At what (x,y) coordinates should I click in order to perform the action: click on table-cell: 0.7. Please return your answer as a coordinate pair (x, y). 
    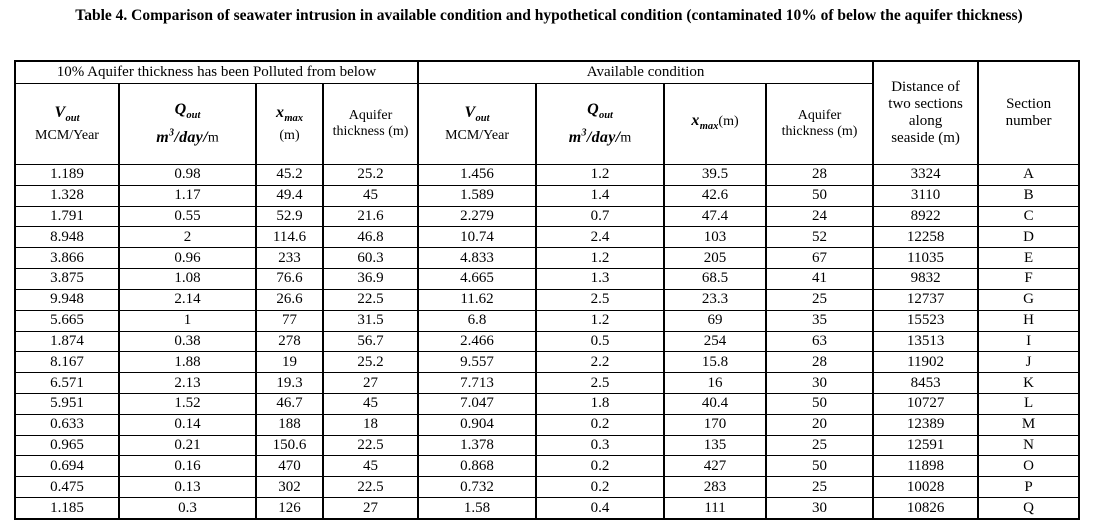
    Looking at the image, I should click on (600, 216).